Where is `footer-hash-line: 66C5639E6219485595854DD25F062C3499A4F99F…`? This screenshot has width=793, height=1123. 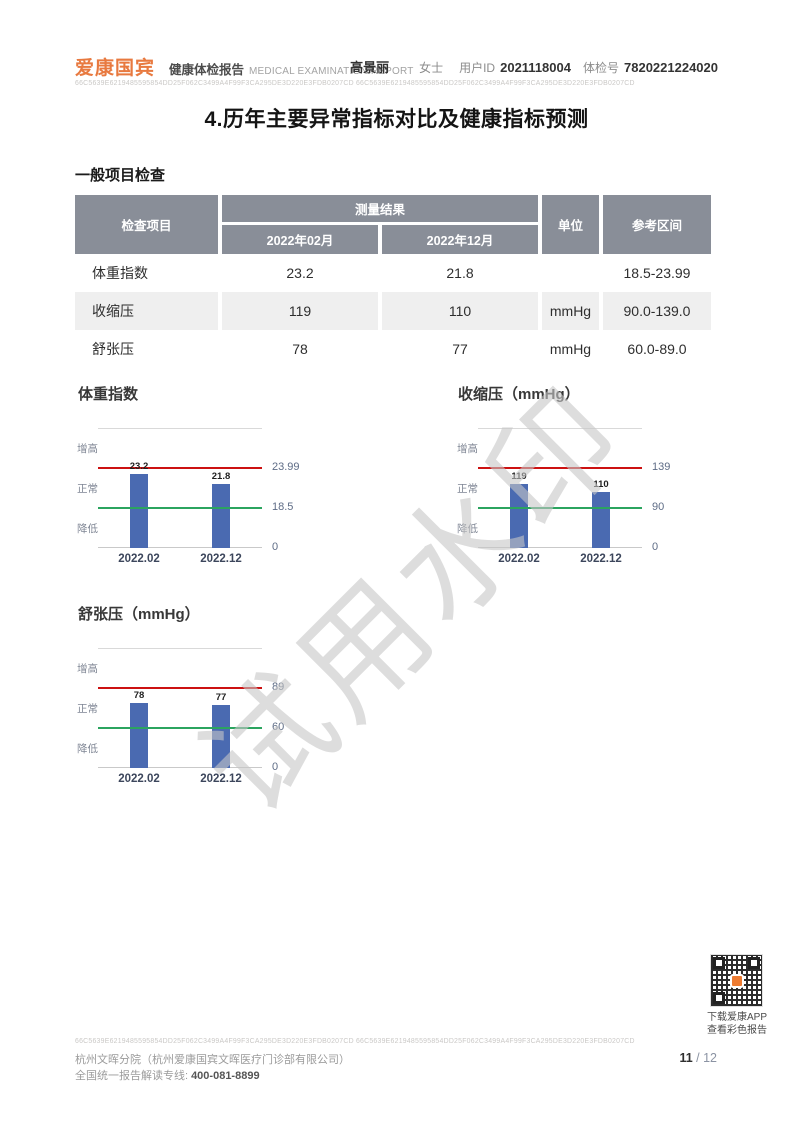
footer-hash-line: 66C5639E6219485595854DD25F062C3499A4F99F… is located at coordinates (355, 1041).